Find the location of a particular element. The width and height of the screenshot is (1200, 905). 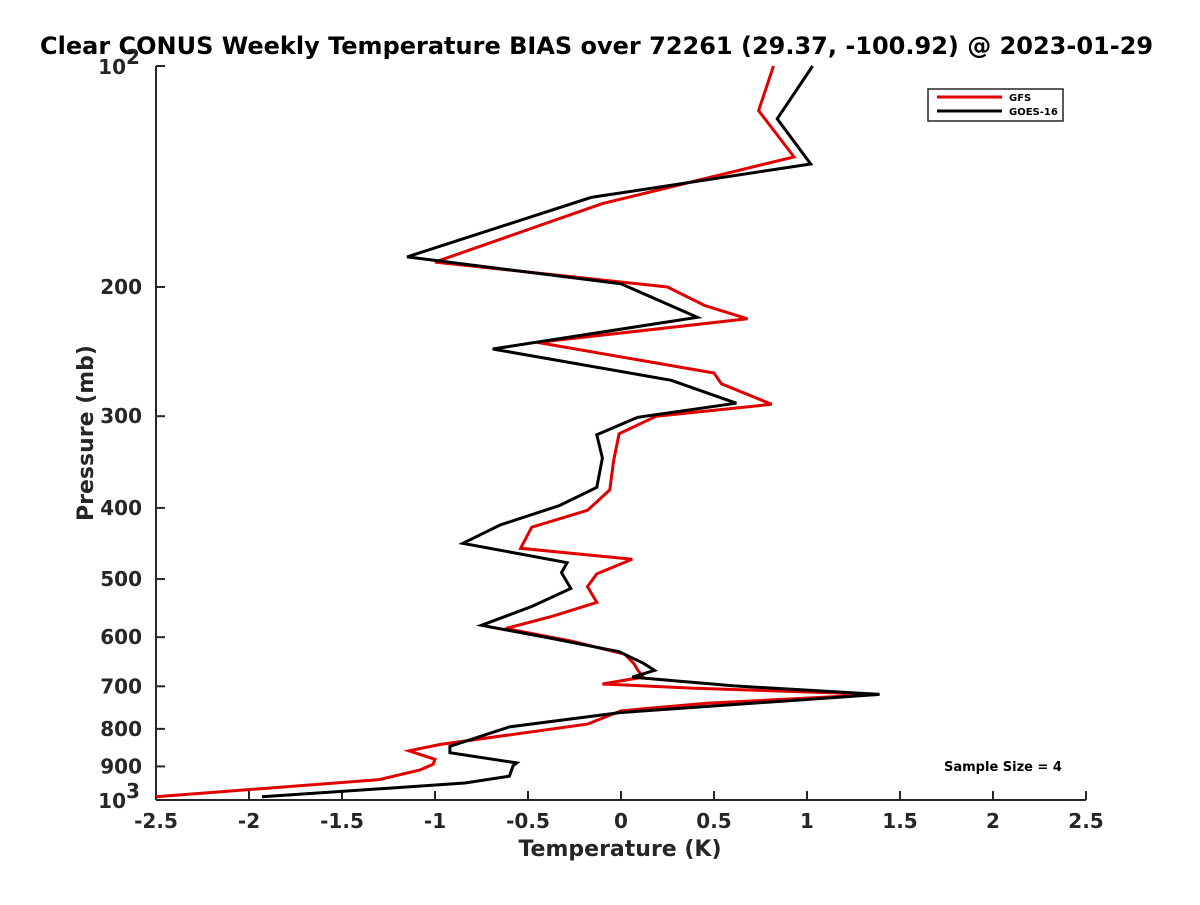

x-tick-label: 2 is located at coordinates (993, 821).